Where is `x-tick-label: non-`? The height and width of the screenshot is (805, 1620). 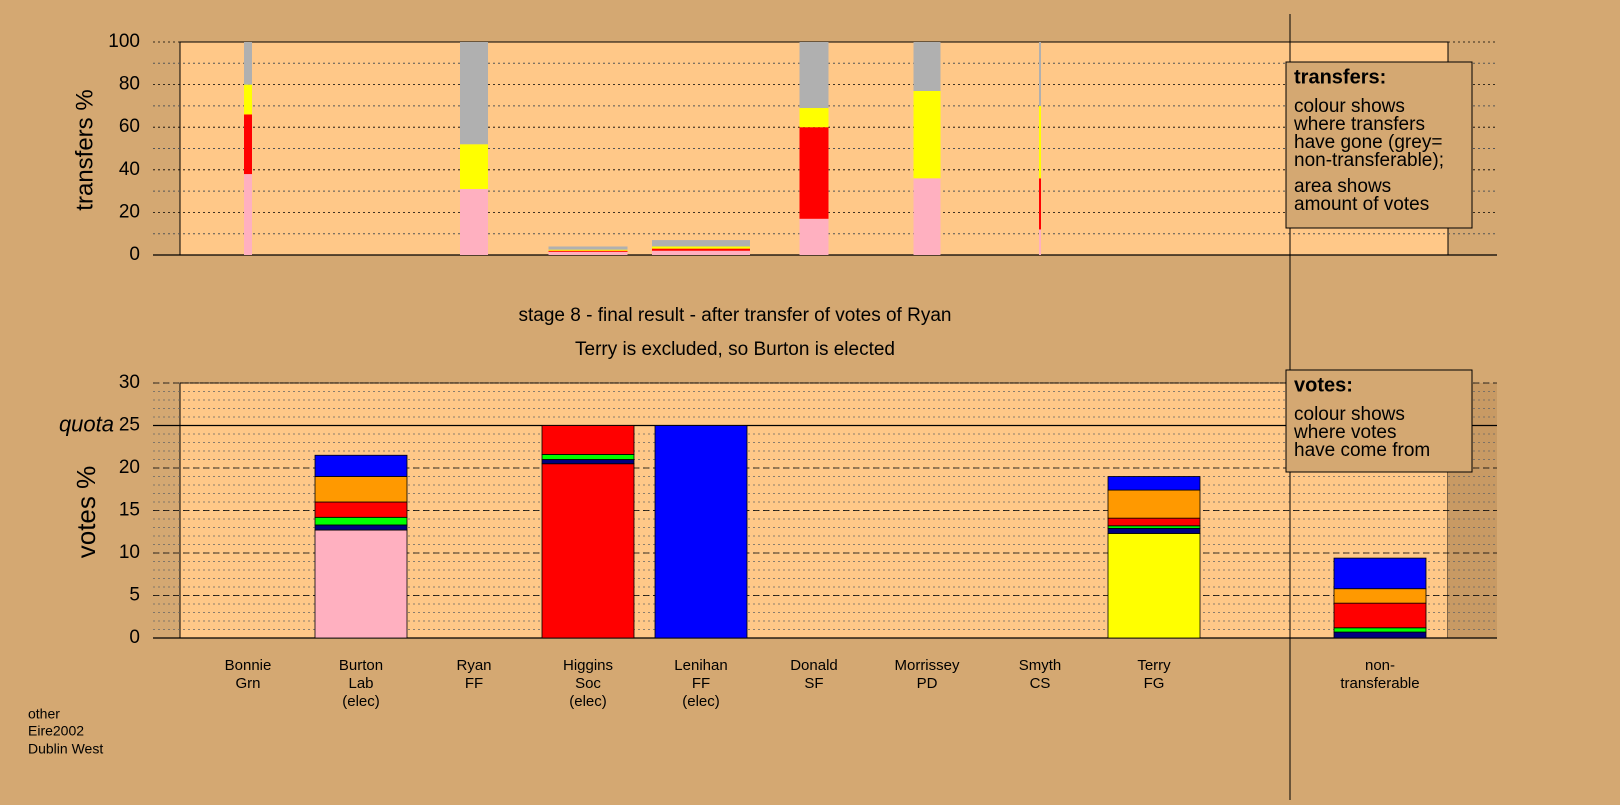 x-tick-label: non- is located at coordinates (1380, 665).